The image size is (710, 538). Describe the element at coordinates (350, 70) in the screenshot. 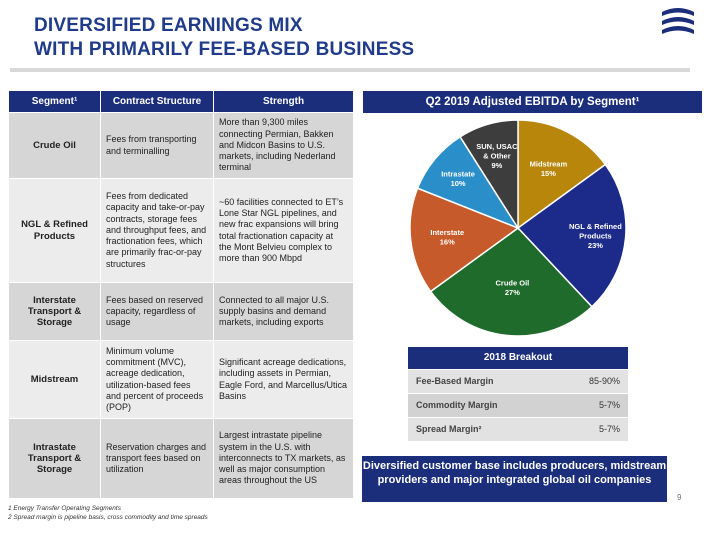

I see `title-divider` at that location.